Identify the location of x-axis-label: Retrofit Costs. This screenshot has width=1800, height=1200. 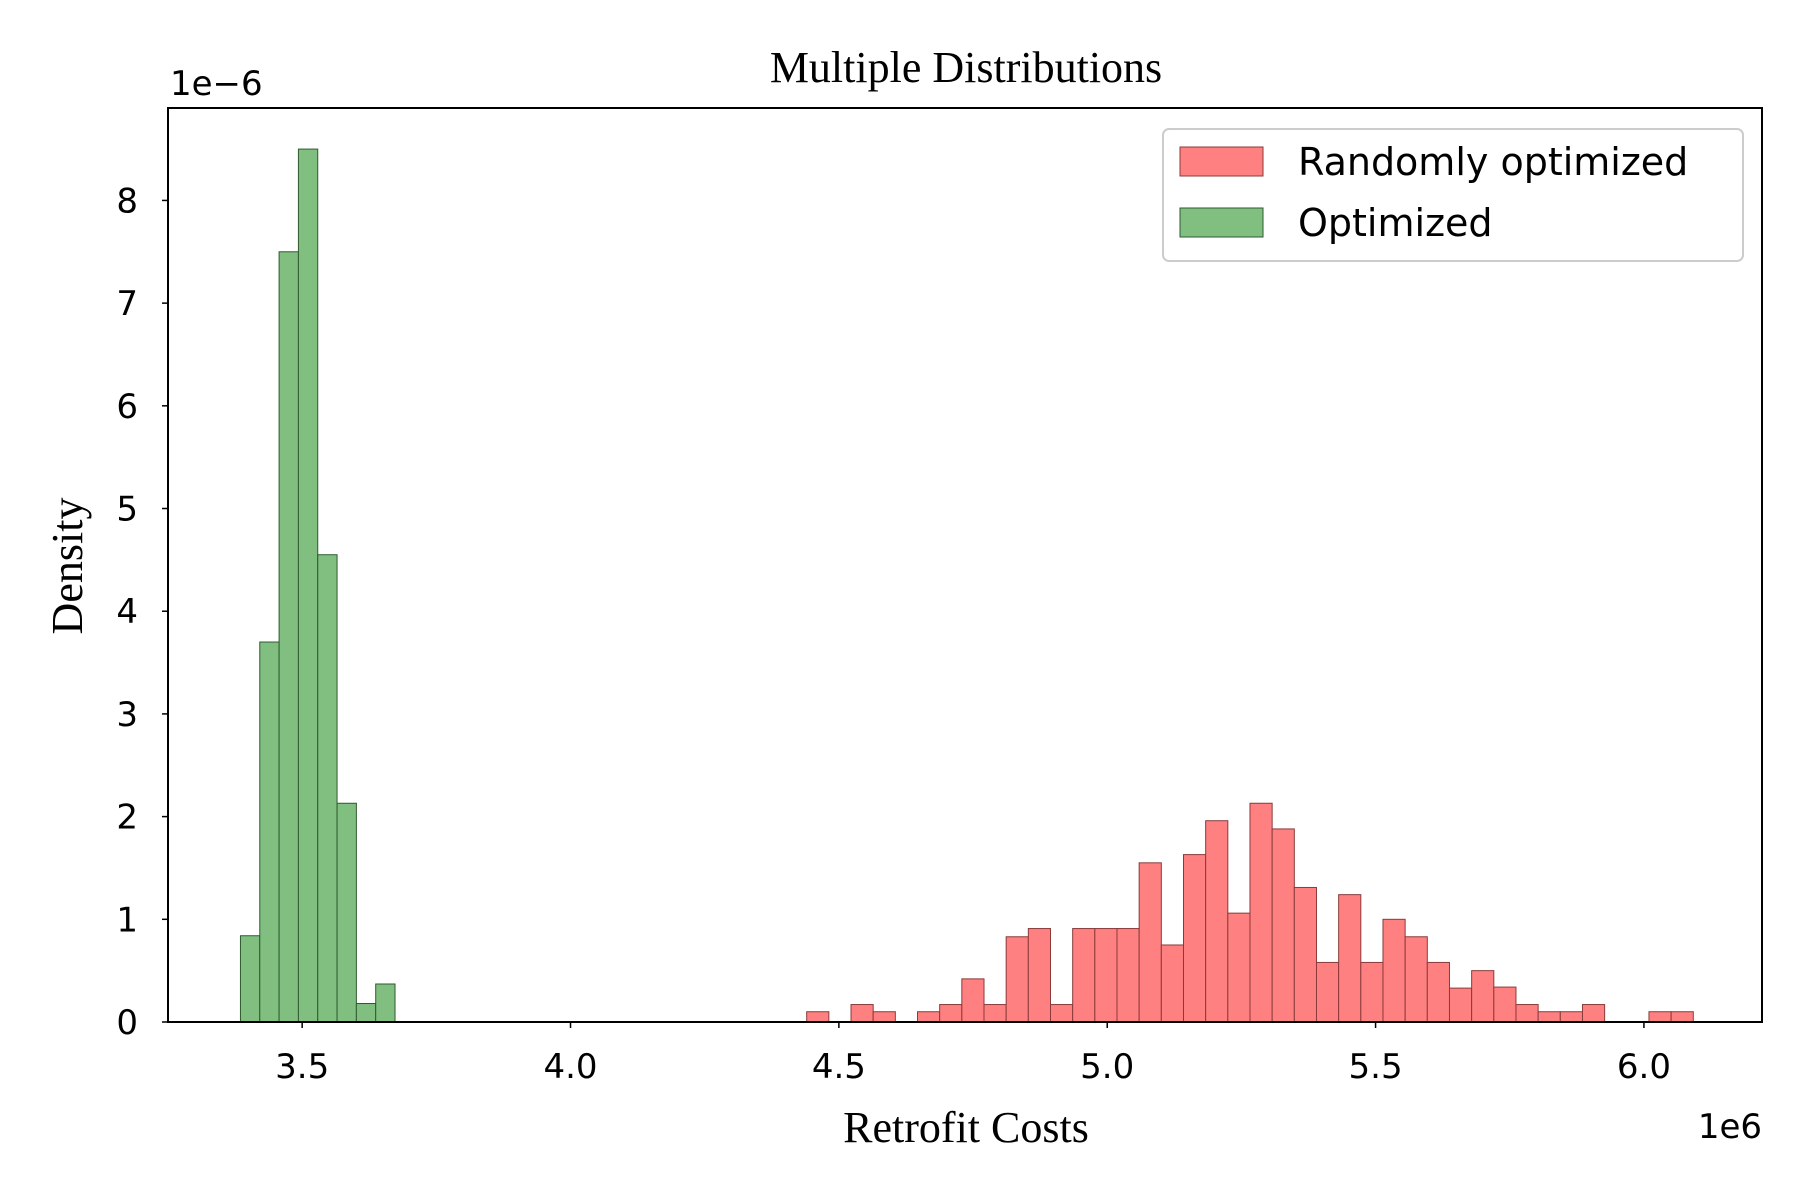
(966, 1127).